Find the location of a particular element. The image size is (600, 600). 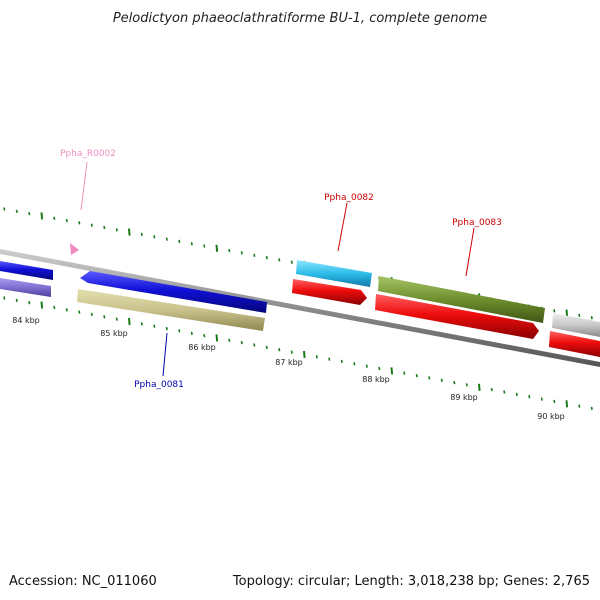

scale-label-84kbp: 84 kbp is located at coordinates (26, 320).